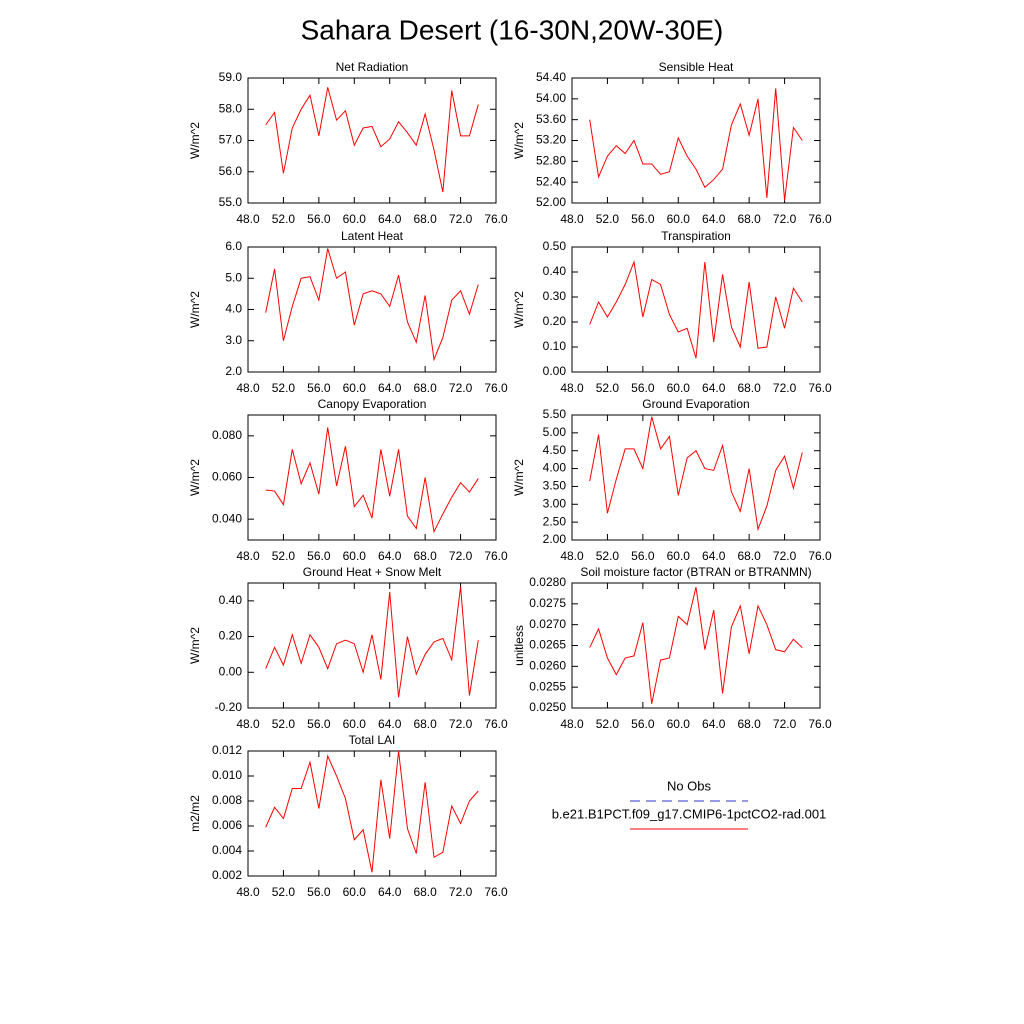 This screenshot has height=1024, width=1024. Describe the element at coordinates (555, 521) in the screenshot. I see `y-tick-label: 2.50` at that location.